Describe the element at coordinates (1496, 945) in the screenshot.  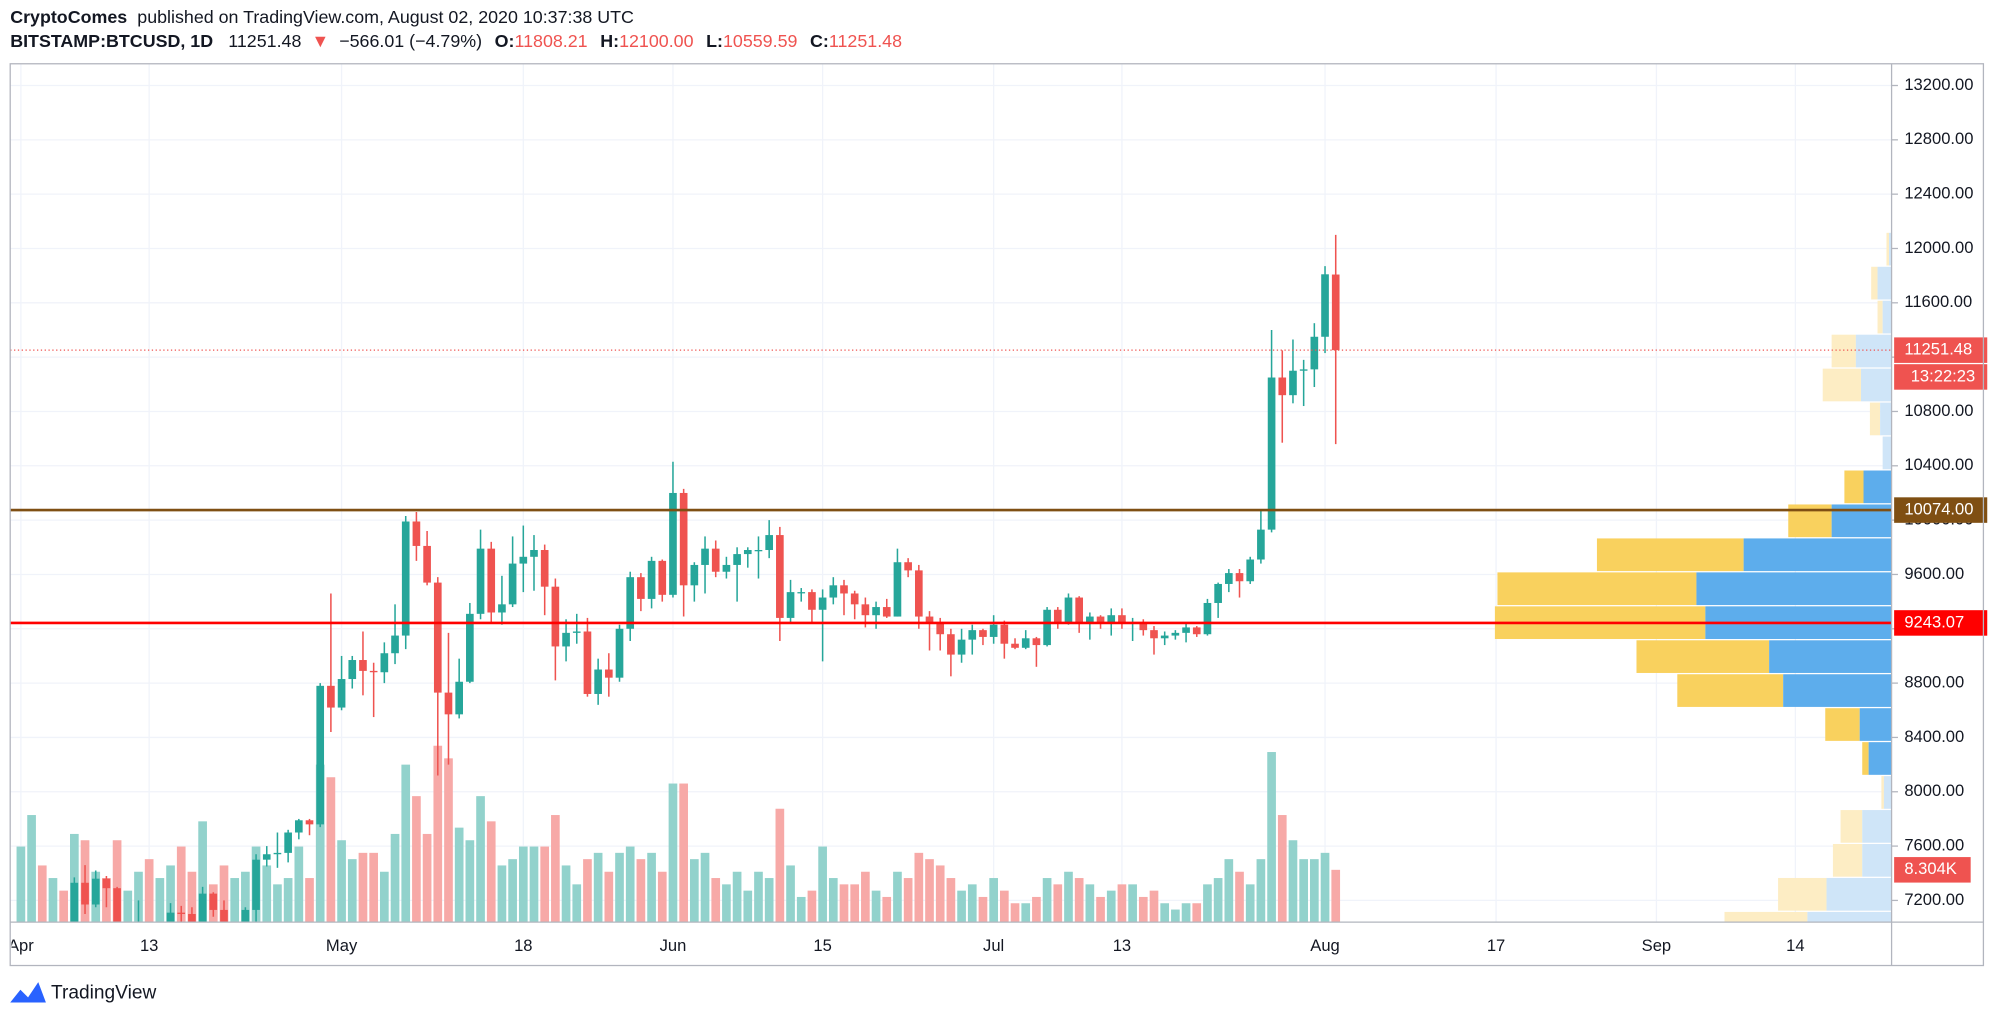
I see `x-tick-label: 17` at that location.